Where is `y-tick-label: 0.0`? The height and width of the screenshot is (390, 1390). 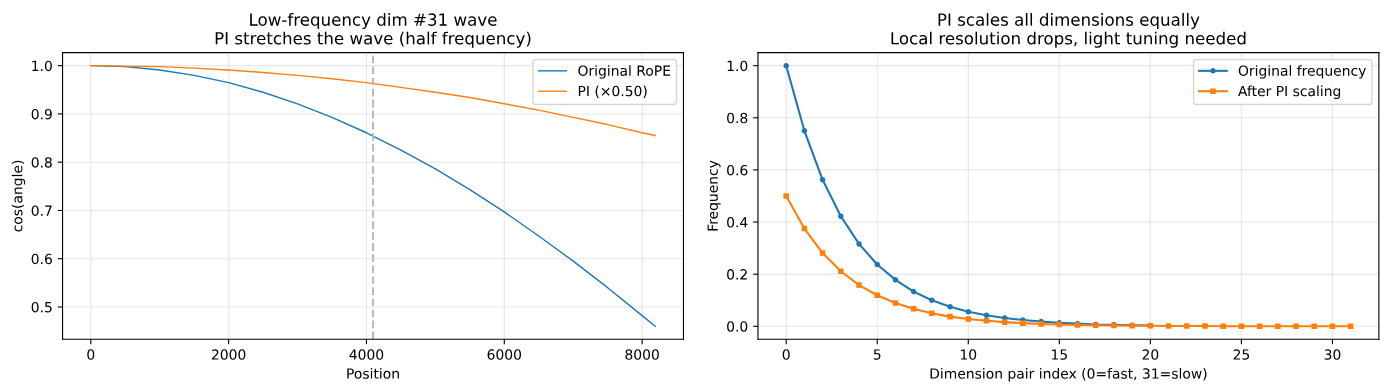
y-tick-label: 0.0 is located at coordinates (737, 326).